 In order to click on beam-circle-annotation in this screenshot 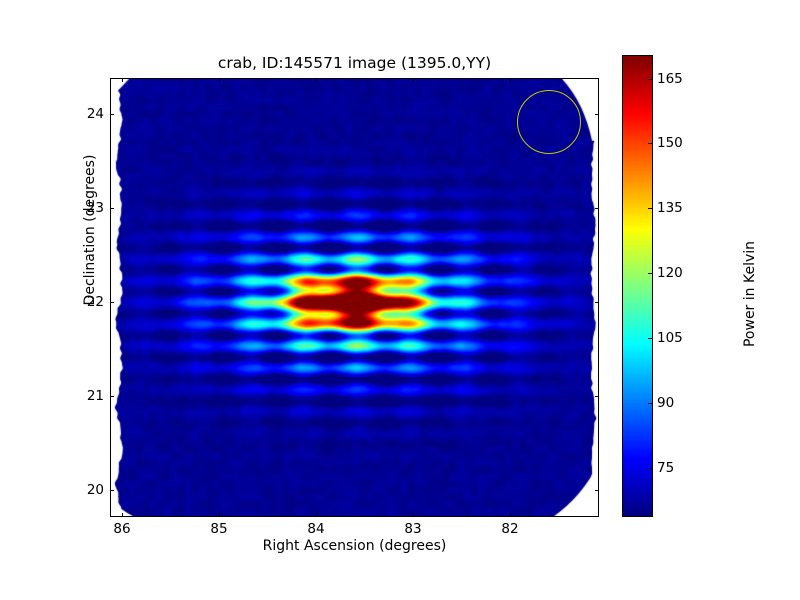, I will do `click(549, 122)`.